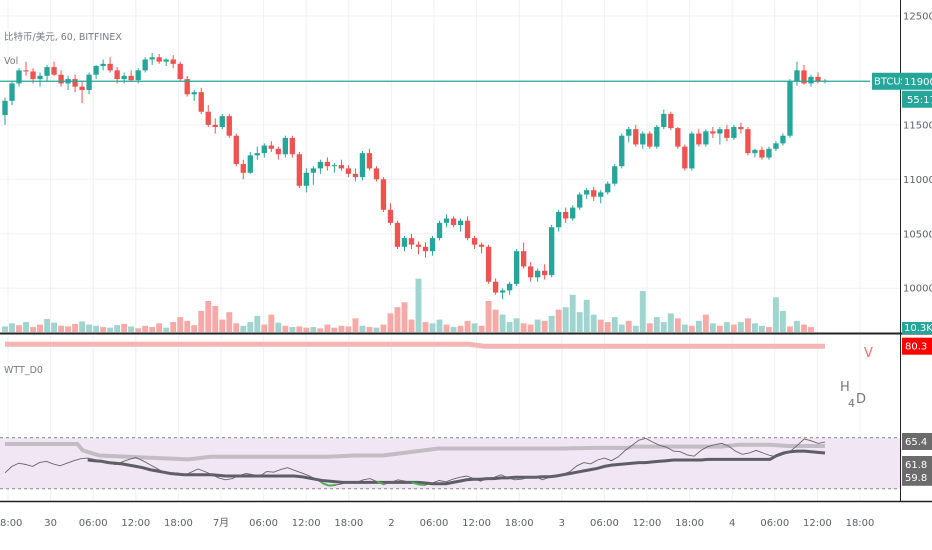 The width and height of the screenshot is (932, 550). Describe the element at coordinates (902, 81) in the screenshot. I see `current-price-tag: BTCUSD 11900.0` at that location.